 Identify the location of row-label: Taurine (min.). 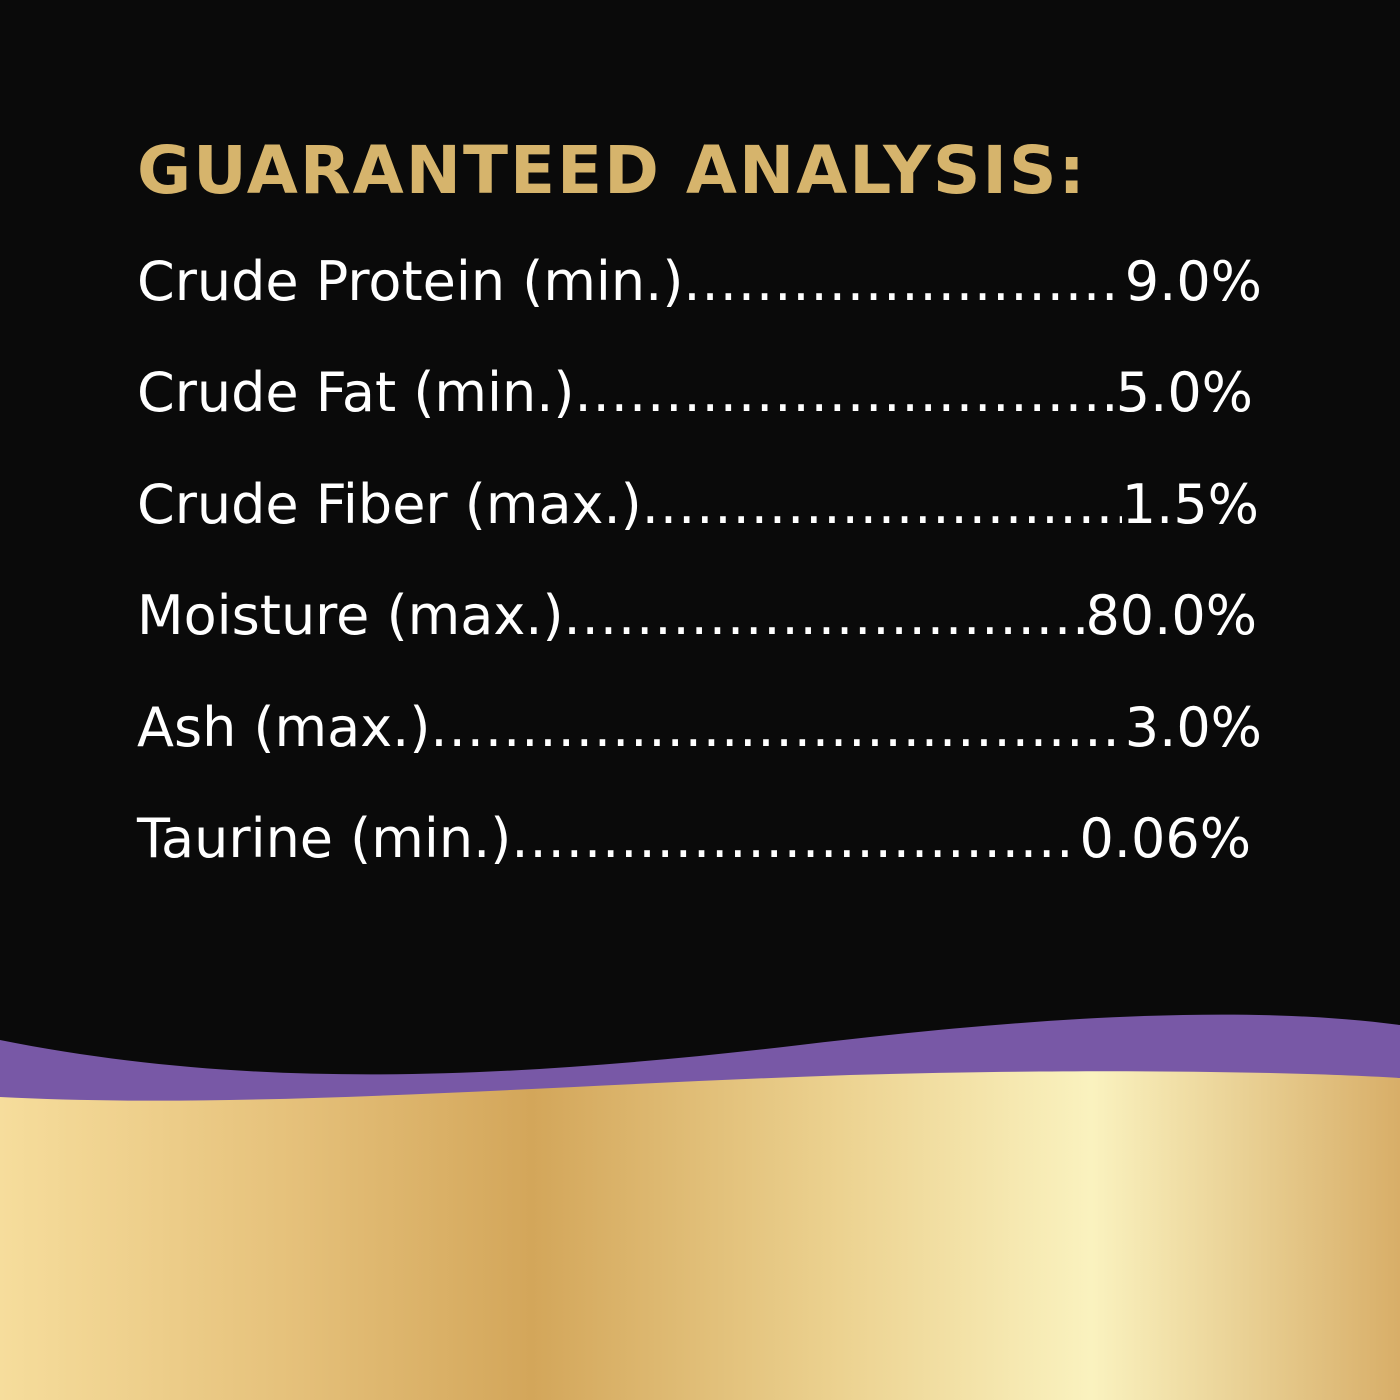
(324, 838).